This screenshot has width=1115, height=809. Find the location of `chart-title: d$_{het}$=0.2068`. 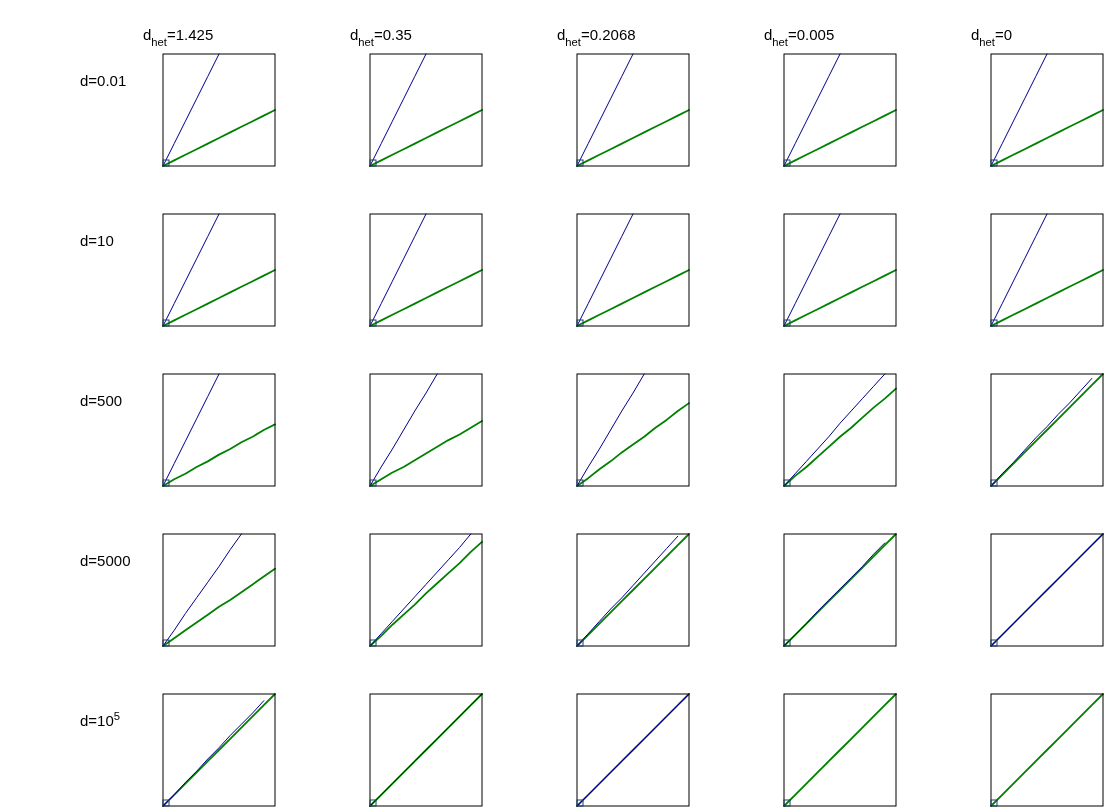

chart-title: d$_{het}$=0.2068 is located at coordinates (596, 37).